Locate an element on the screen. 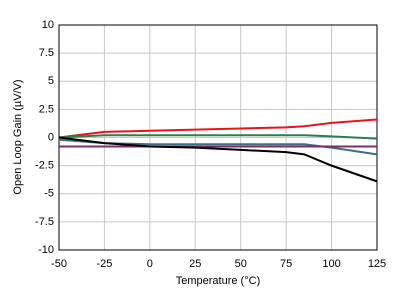 Image resolution: width=403 pixels, height=298 pixels. x-tick-label: 75 is located at coordinates (286, 264).